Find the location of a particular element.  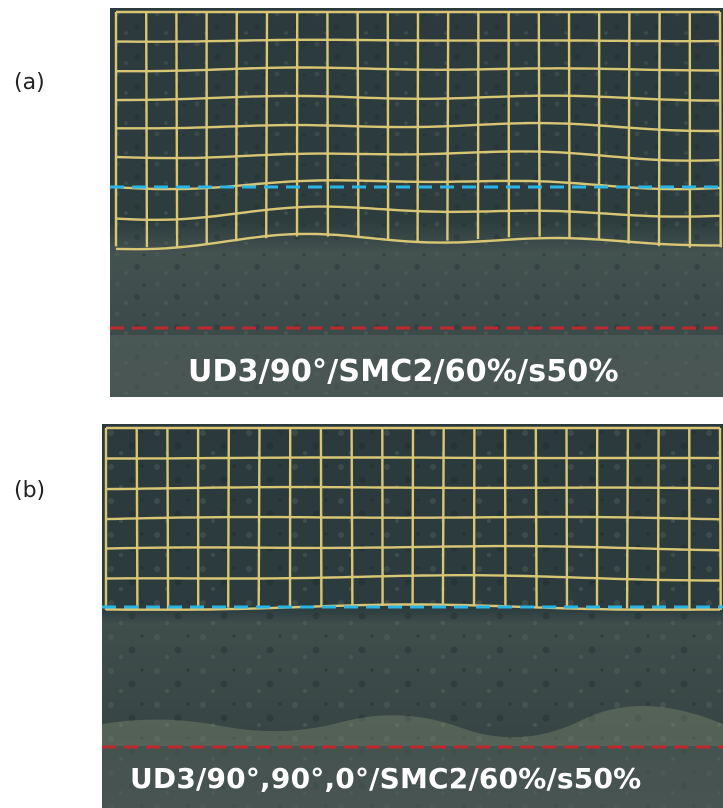

panel-b-caption: UD3/90°,90°,0°/SMC2/60%/s50% is located at coordinates (386, 778).